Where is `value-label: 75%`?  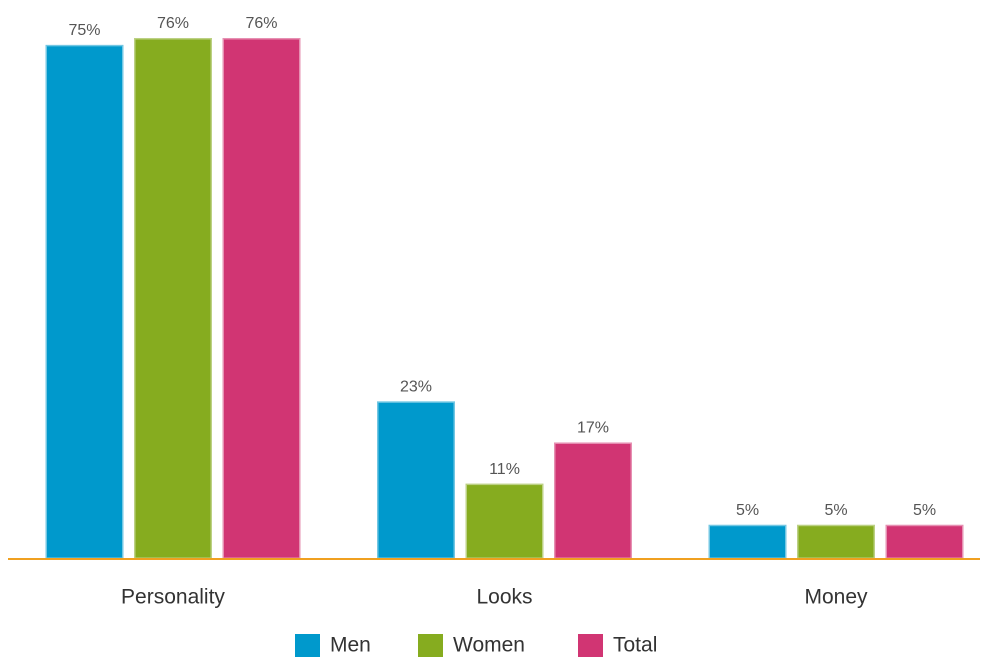 value-label: 75% is located at coordinates (84, 30).